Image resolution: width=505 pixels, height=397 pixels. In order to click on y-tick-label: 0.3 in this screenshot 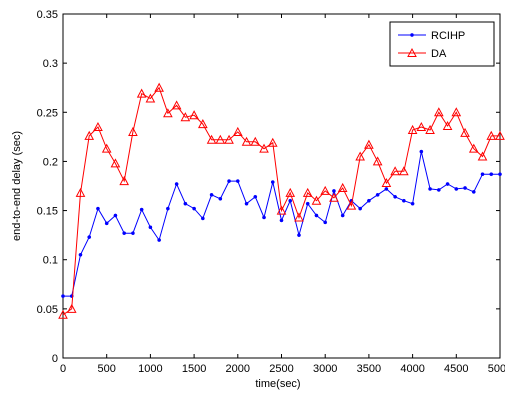, I will do `click(50, 64)`.